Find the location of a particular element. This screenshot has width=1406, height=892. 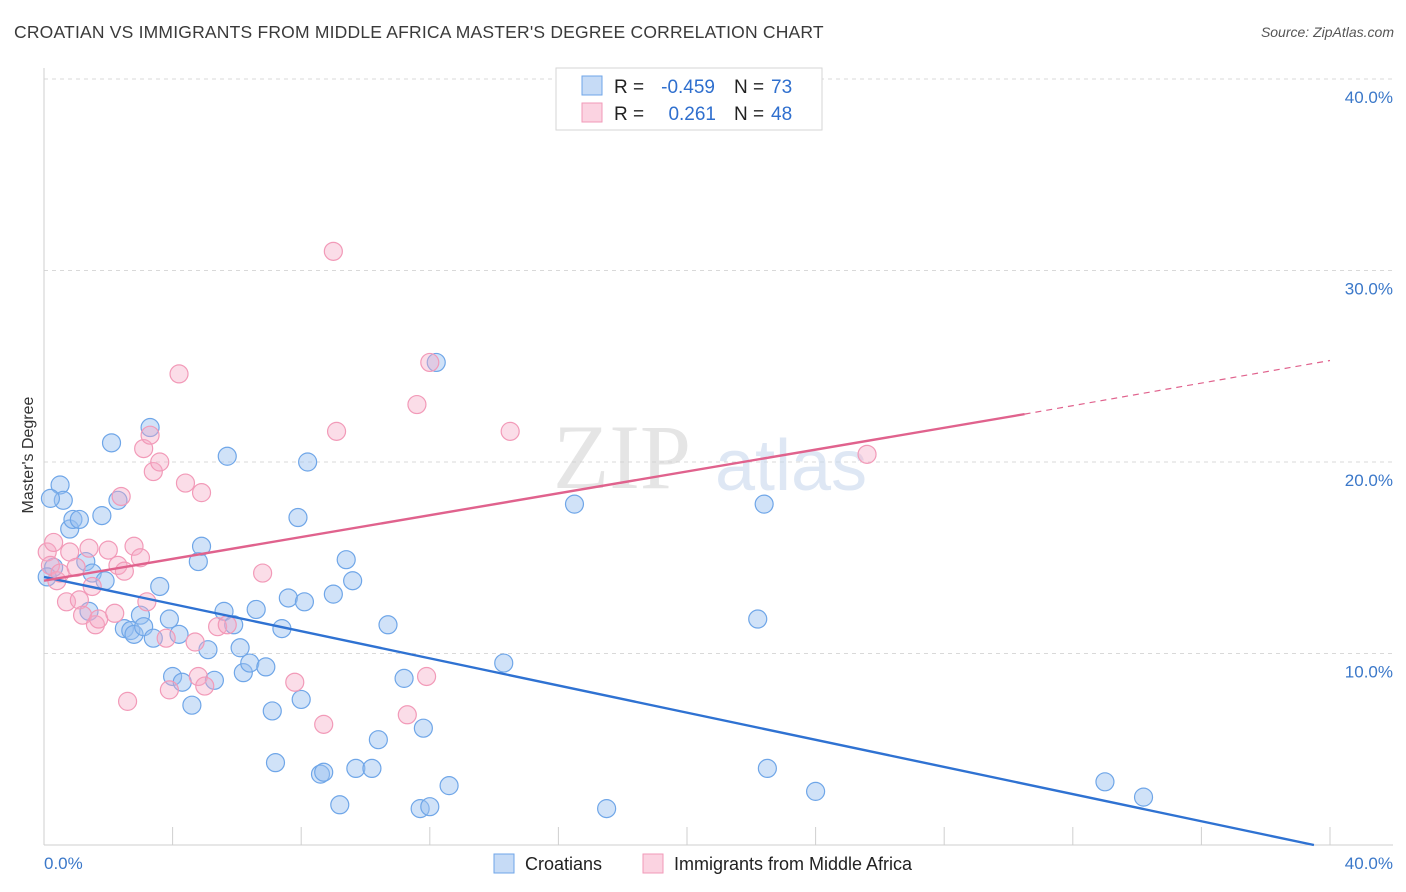

source-label: Source: ZipAtlas.com is located at coordinates (1327, 32).